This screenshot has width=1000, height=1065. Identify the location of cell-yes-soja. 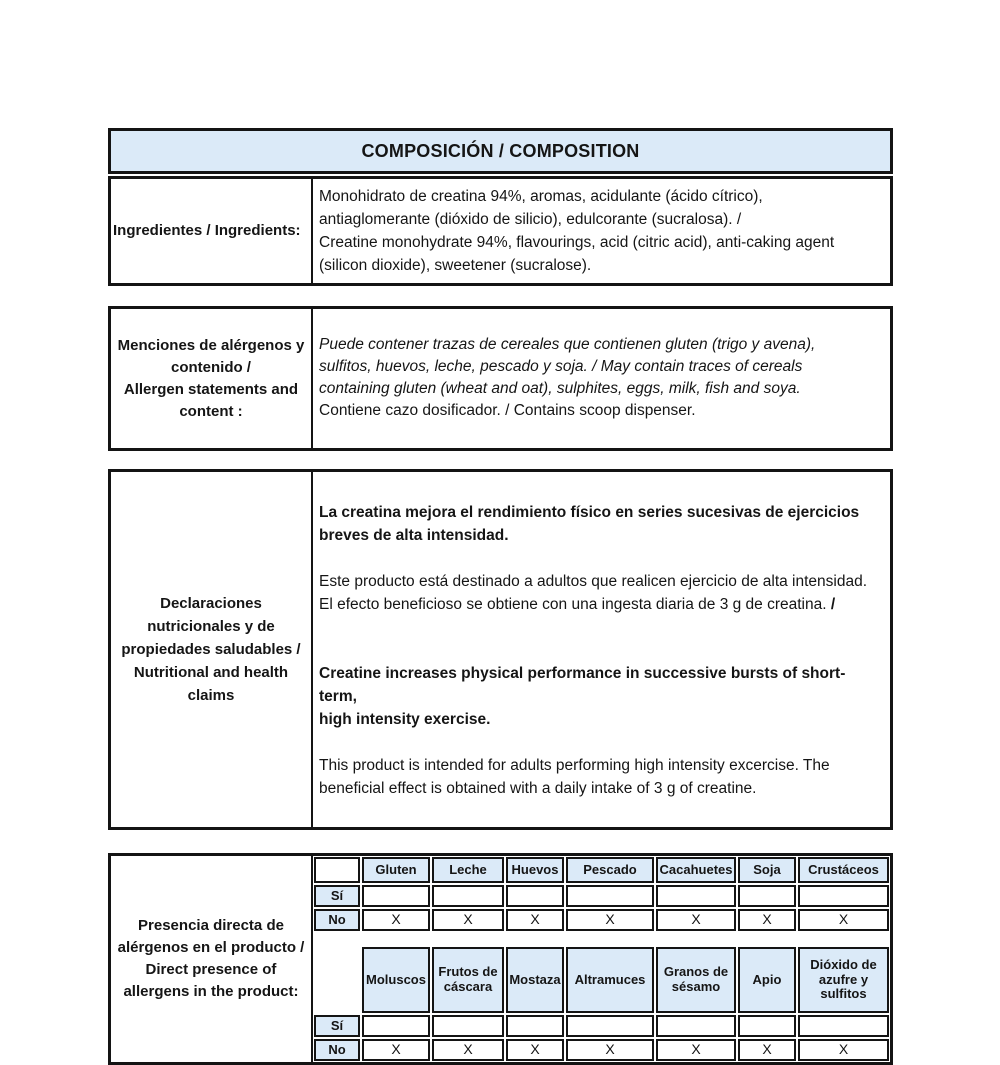
(767, 896).